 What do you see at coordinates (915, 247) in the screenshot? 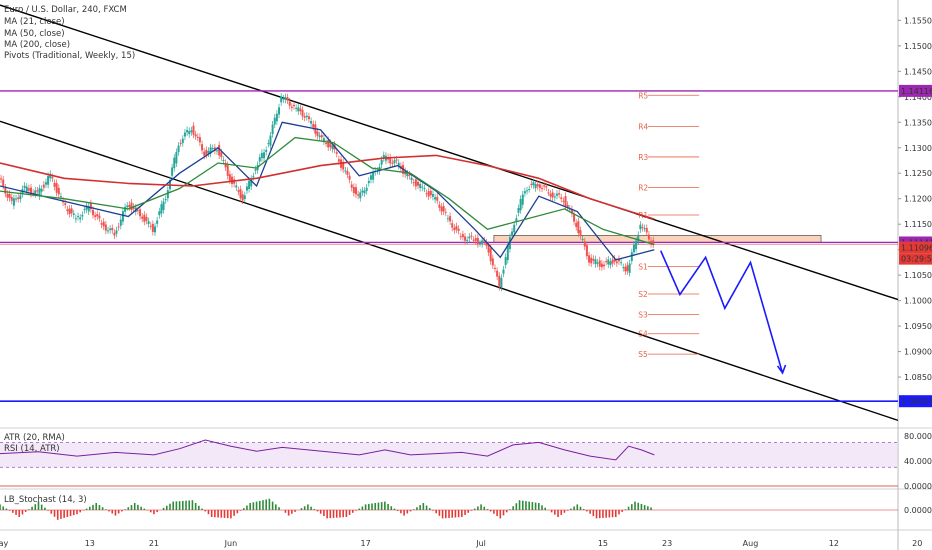
I see `price-tag` at bounding box center [915, 247].